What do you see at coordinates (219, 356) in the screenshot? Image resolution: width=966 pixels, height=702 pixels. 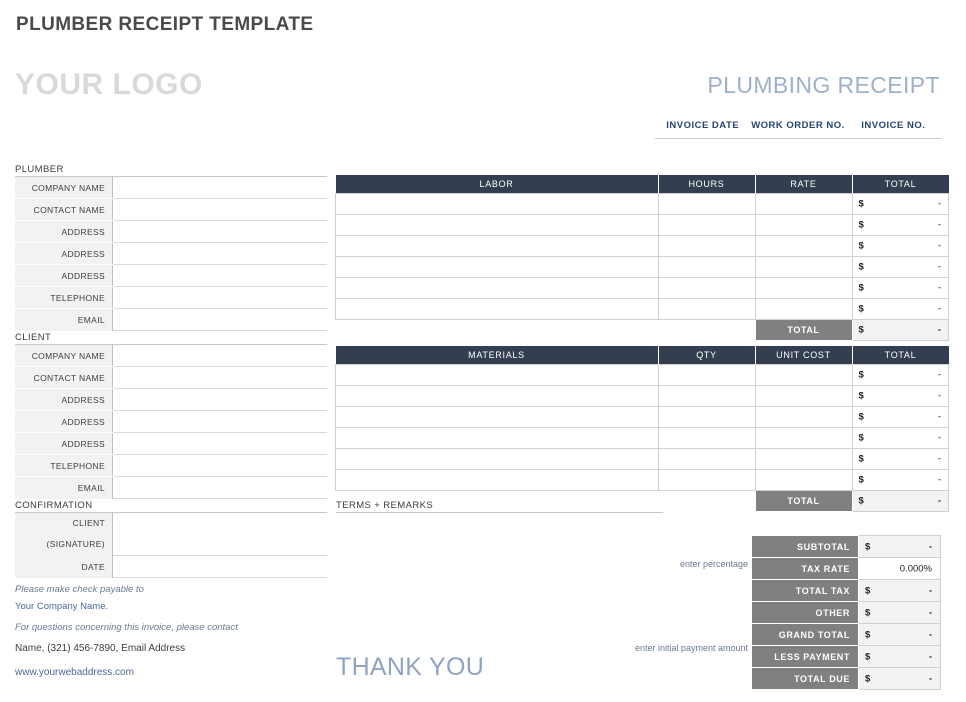 I see `client-input-company-name` at bounding box center [219, 356].